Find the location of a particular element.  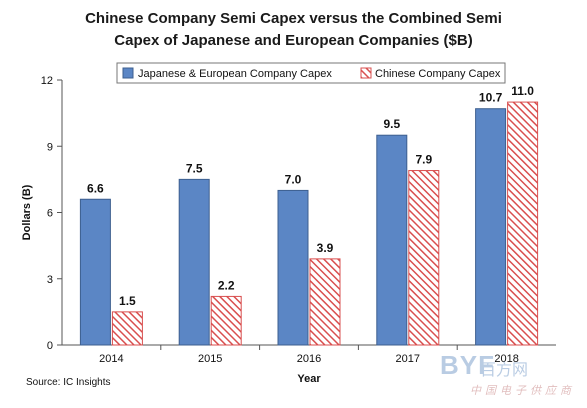

data-label-japan-europe: 6.6 is located at coordinates (95, 188).